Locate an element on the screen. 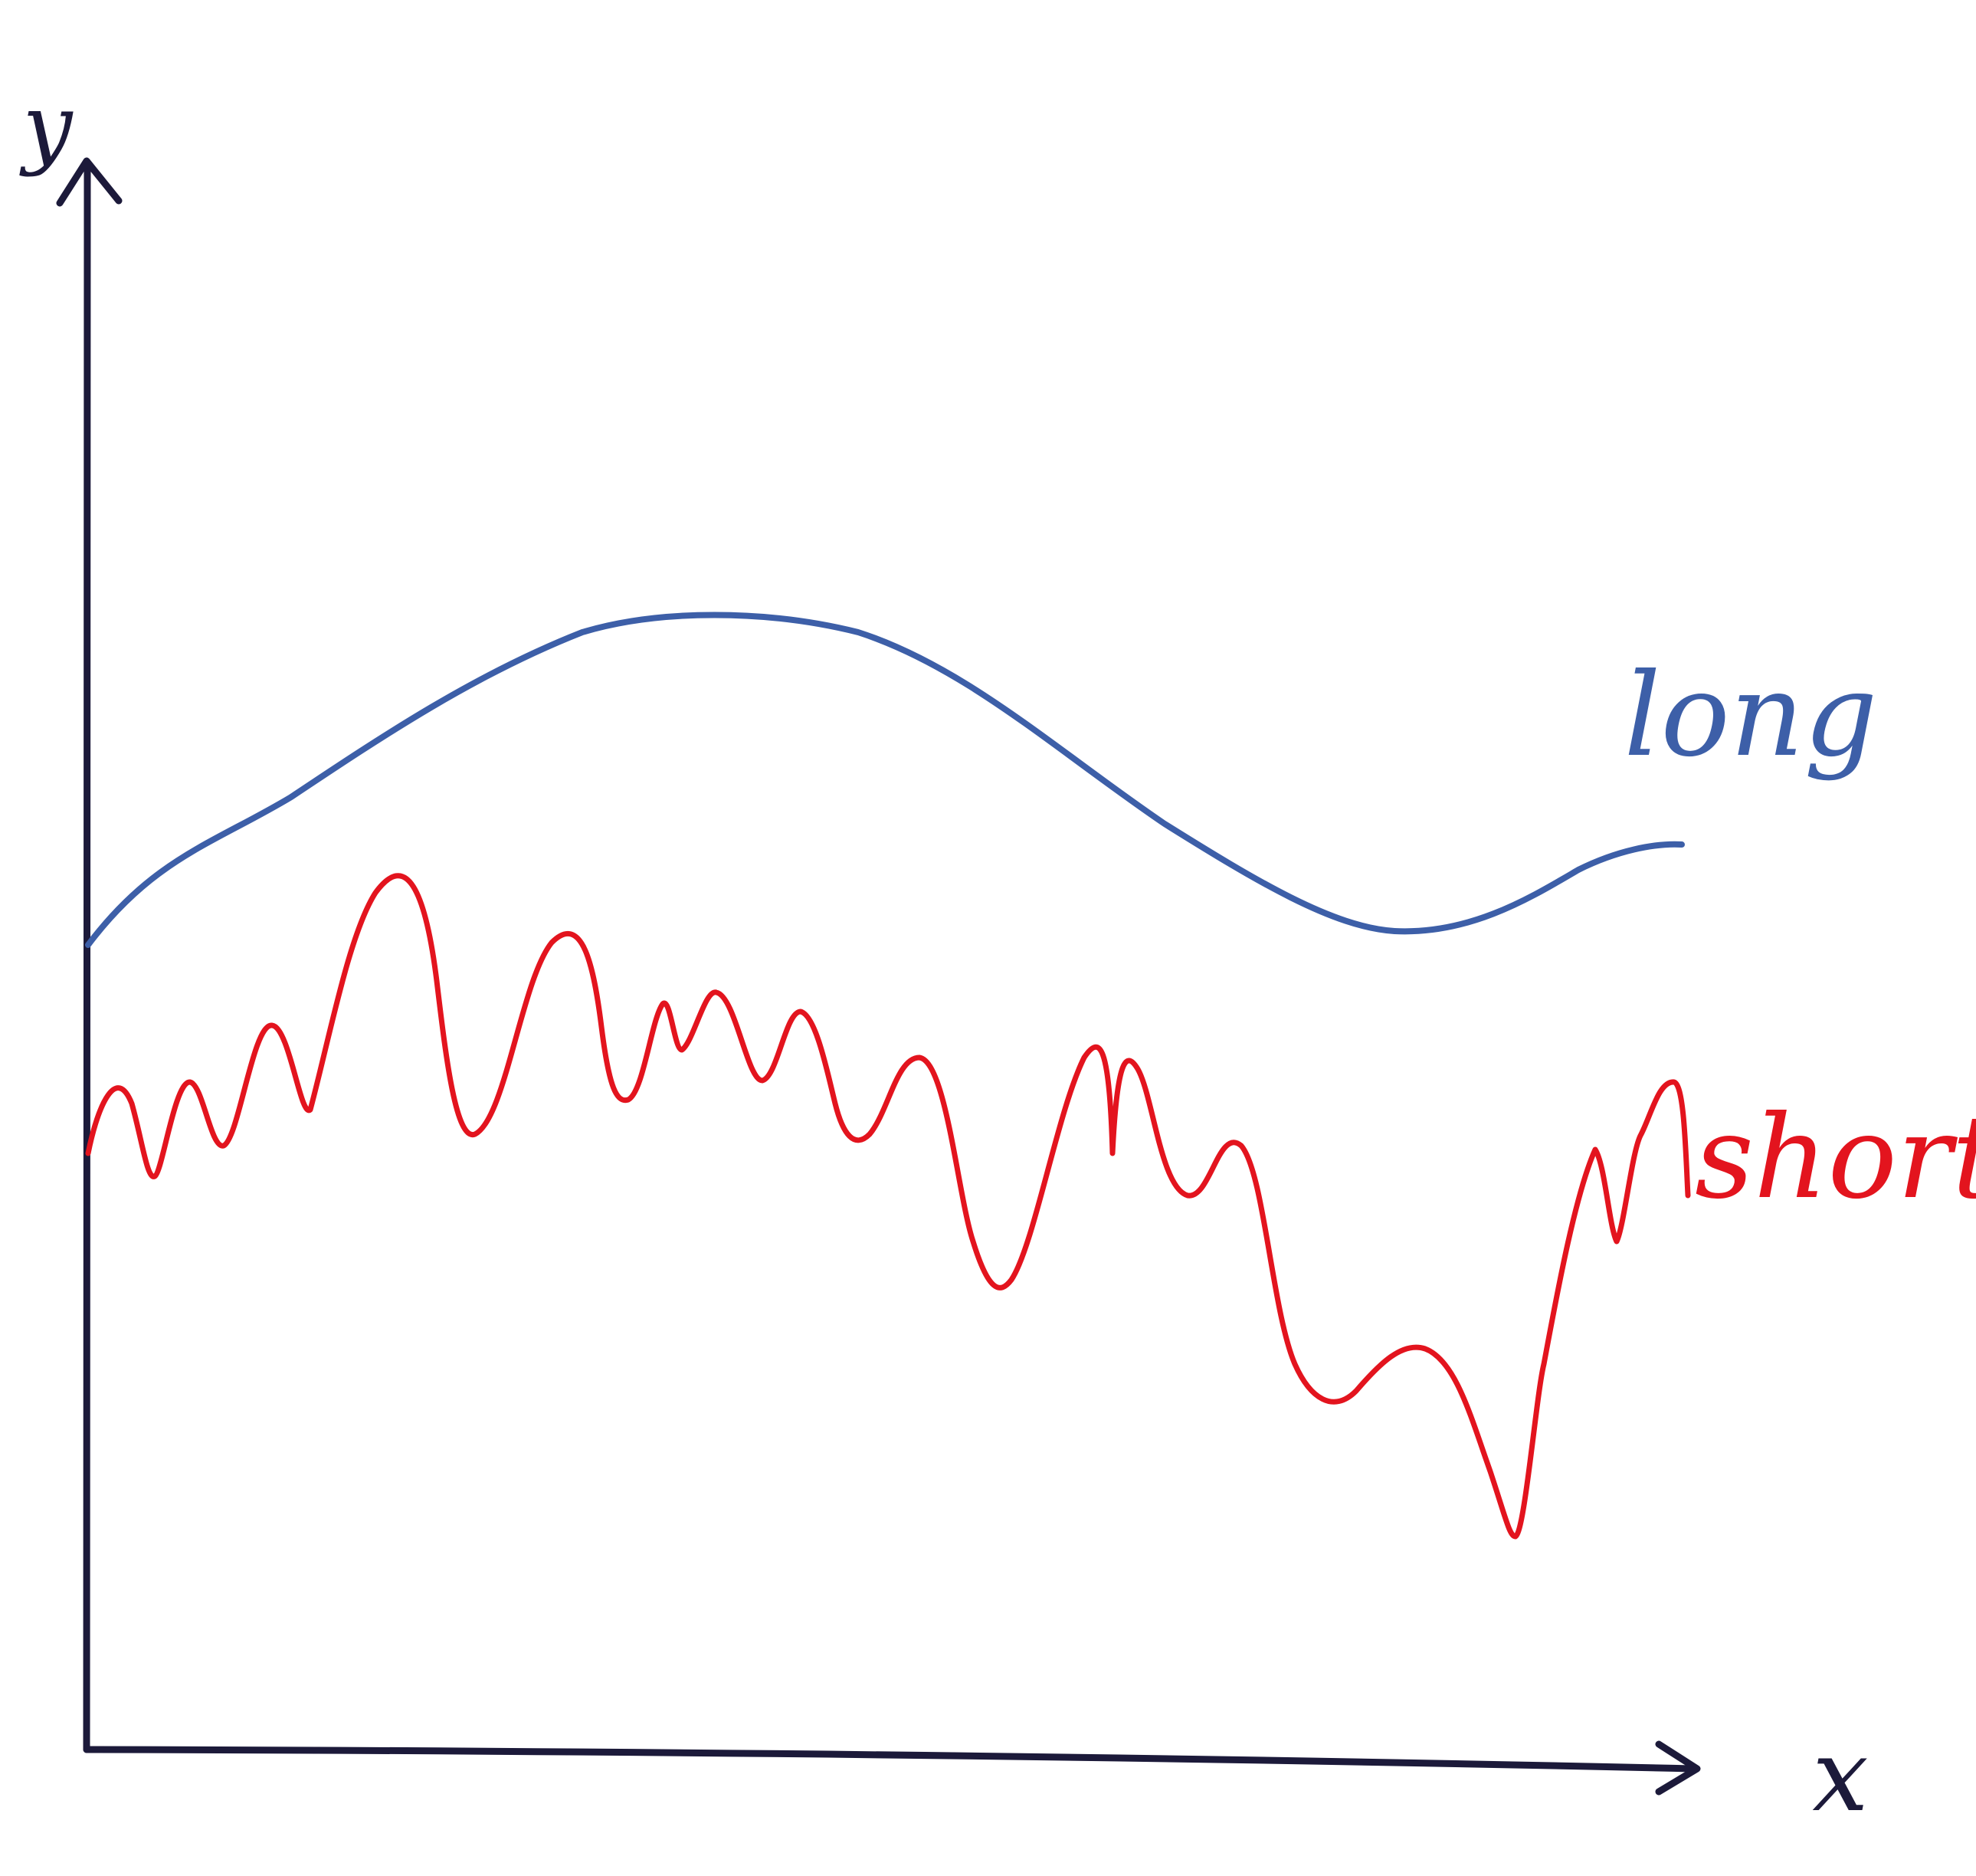 The image size is (1976, 1876). short-curve-label: short is located at coordinates (1835, 1158).